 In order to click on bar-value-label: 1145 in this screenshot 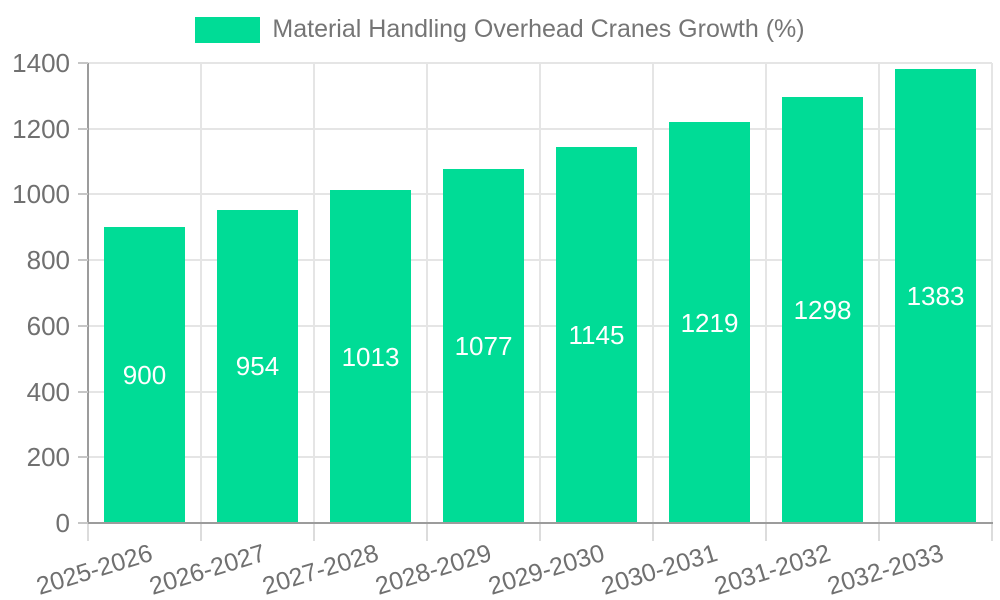, I will do `click(596, 334)`.